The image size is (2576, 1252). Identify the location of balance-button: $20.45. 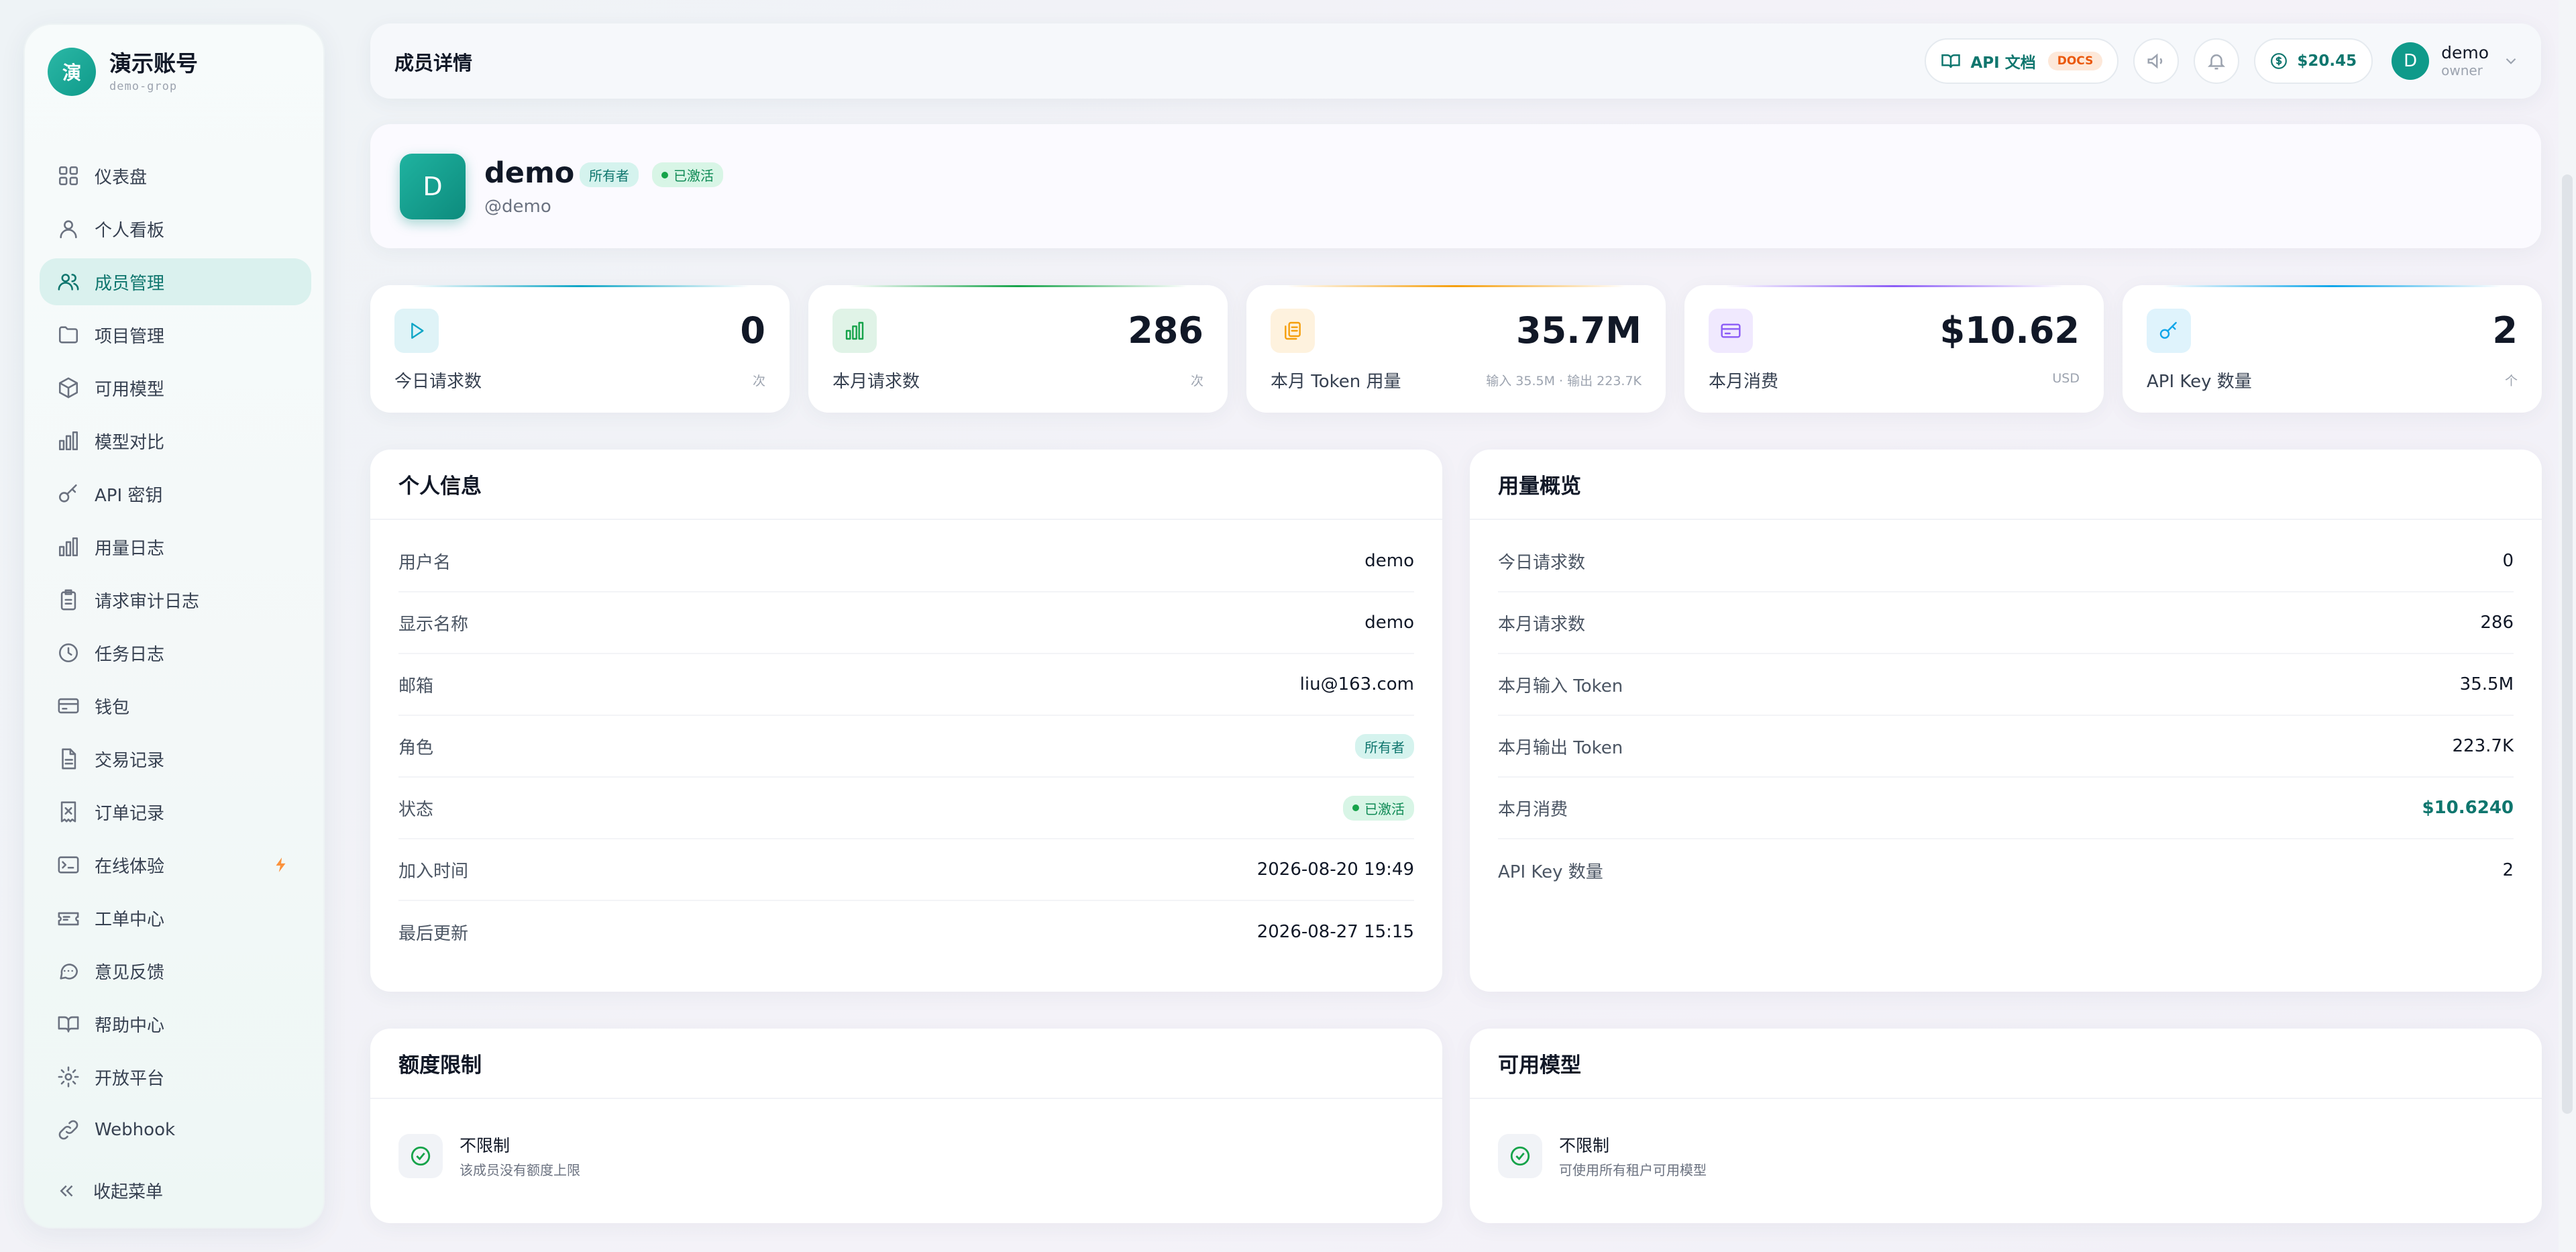
(2313, 61).